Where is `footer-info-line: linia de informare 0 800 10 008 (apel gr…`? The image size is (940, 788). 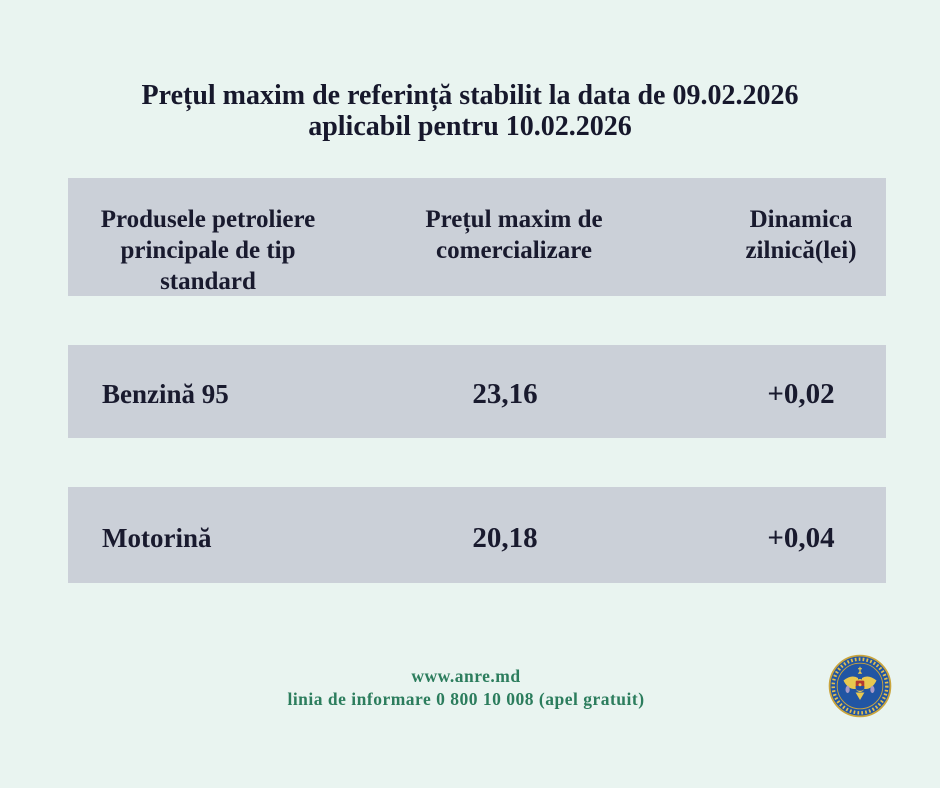 footer-info-line: linia de informare 0 800 10 008 (apel gr… is located at coordinates (466, 699).